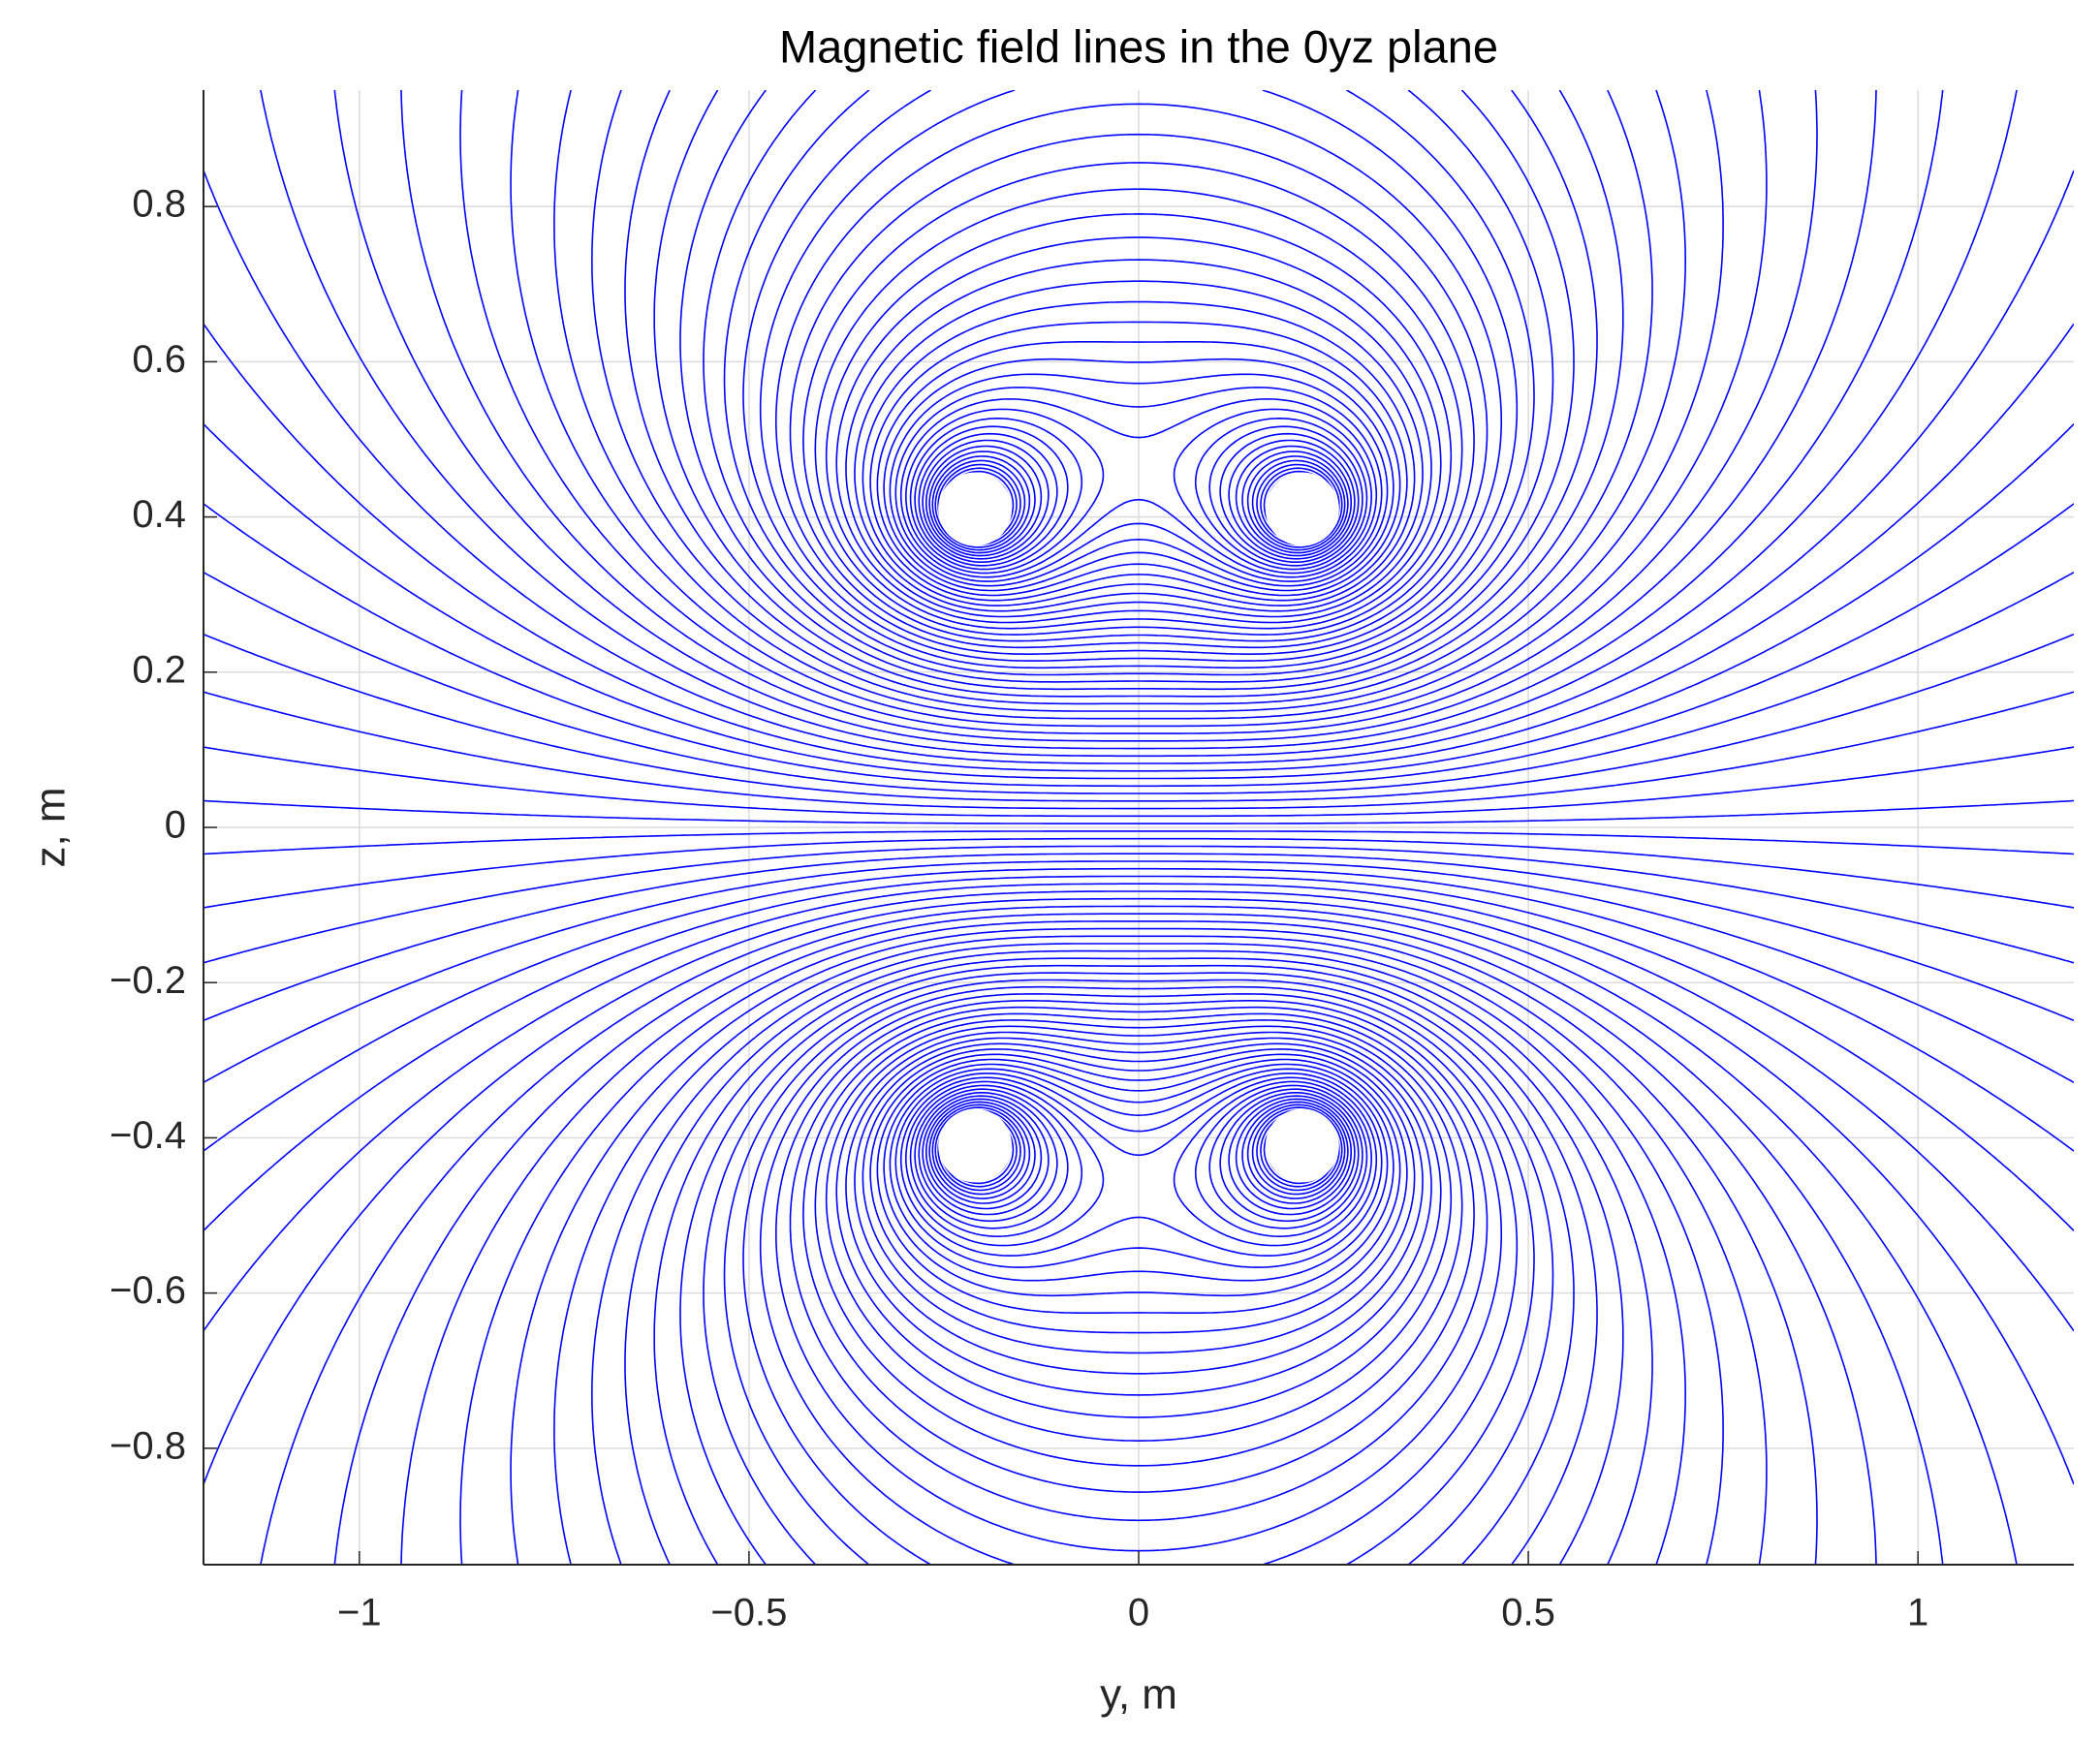  I want to click on y-tick-label: 0.6, so click(159, 359).